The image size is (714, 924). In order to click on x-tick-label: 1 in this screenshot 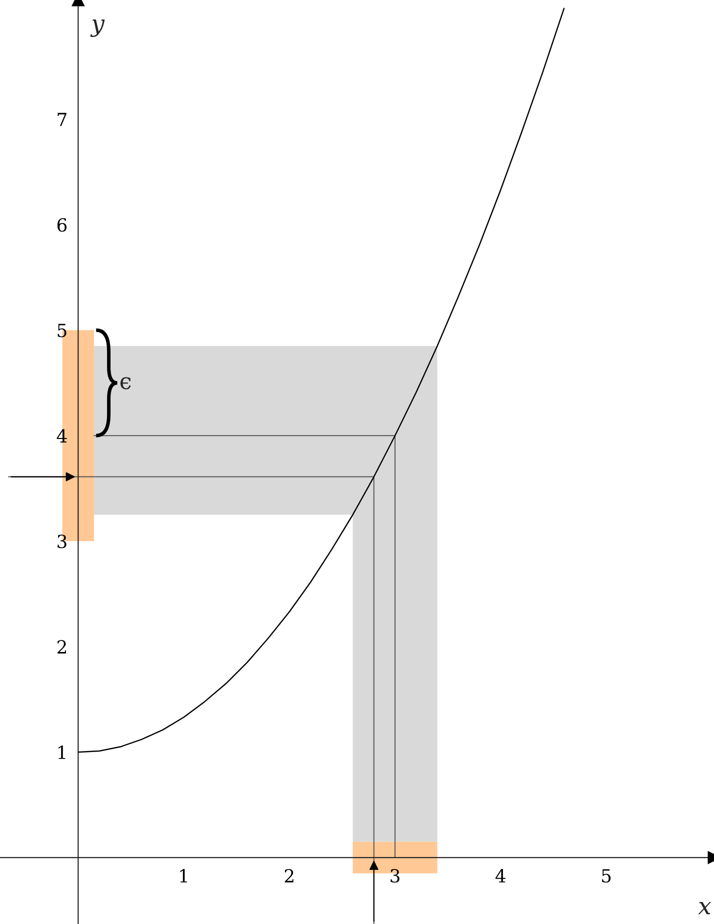, I will do `click(183, 875)`.